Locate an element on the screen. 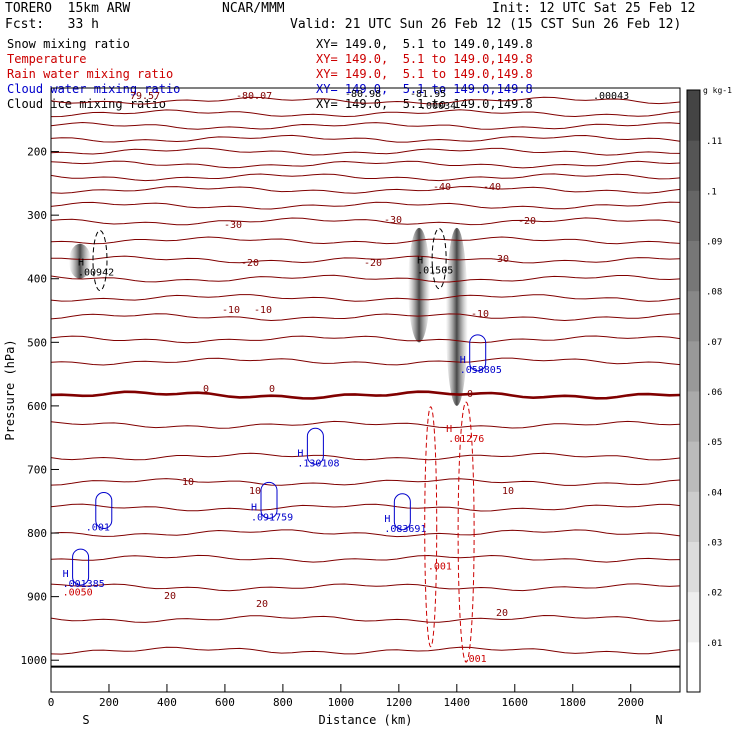  colorbar-tick-label: .02 is located at coordinates (714, 594).